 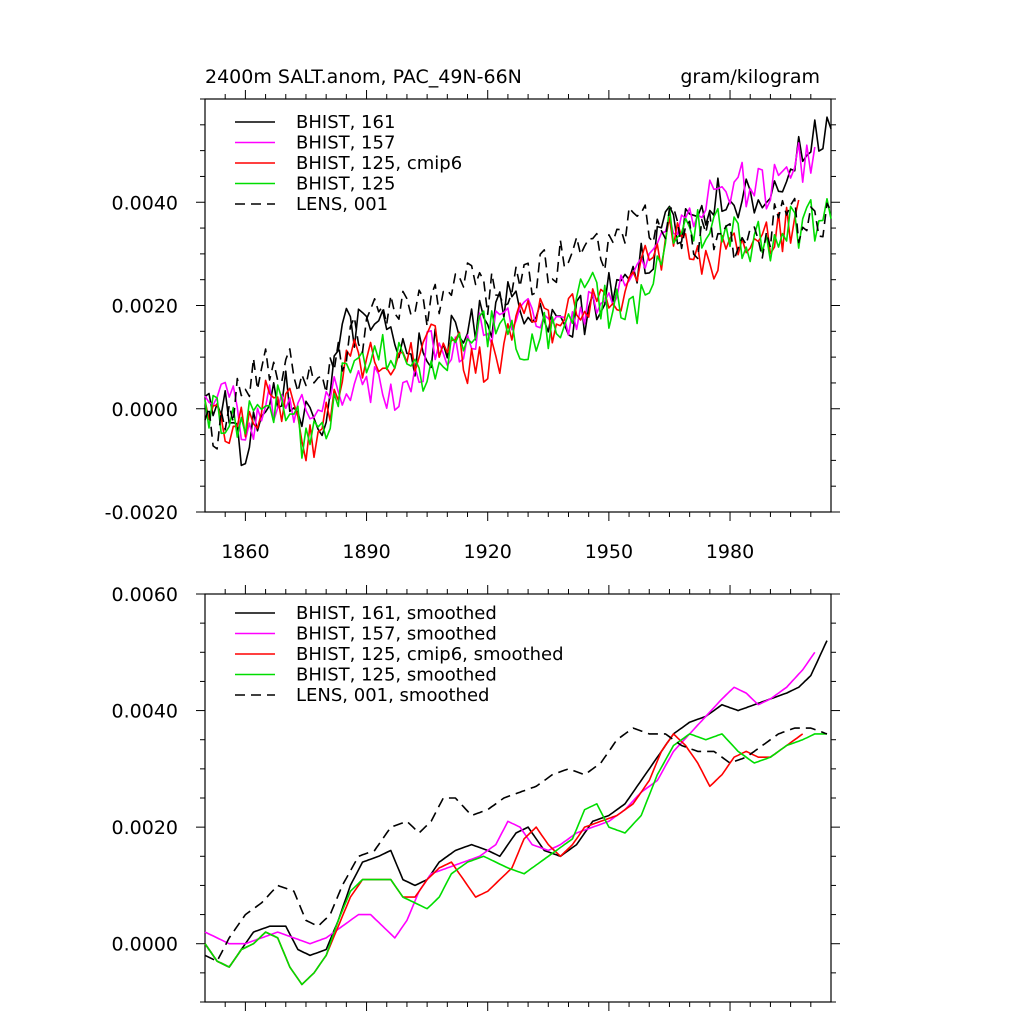 I want to click on legend-label: BHIST, 157, so click(x=345, y=143).